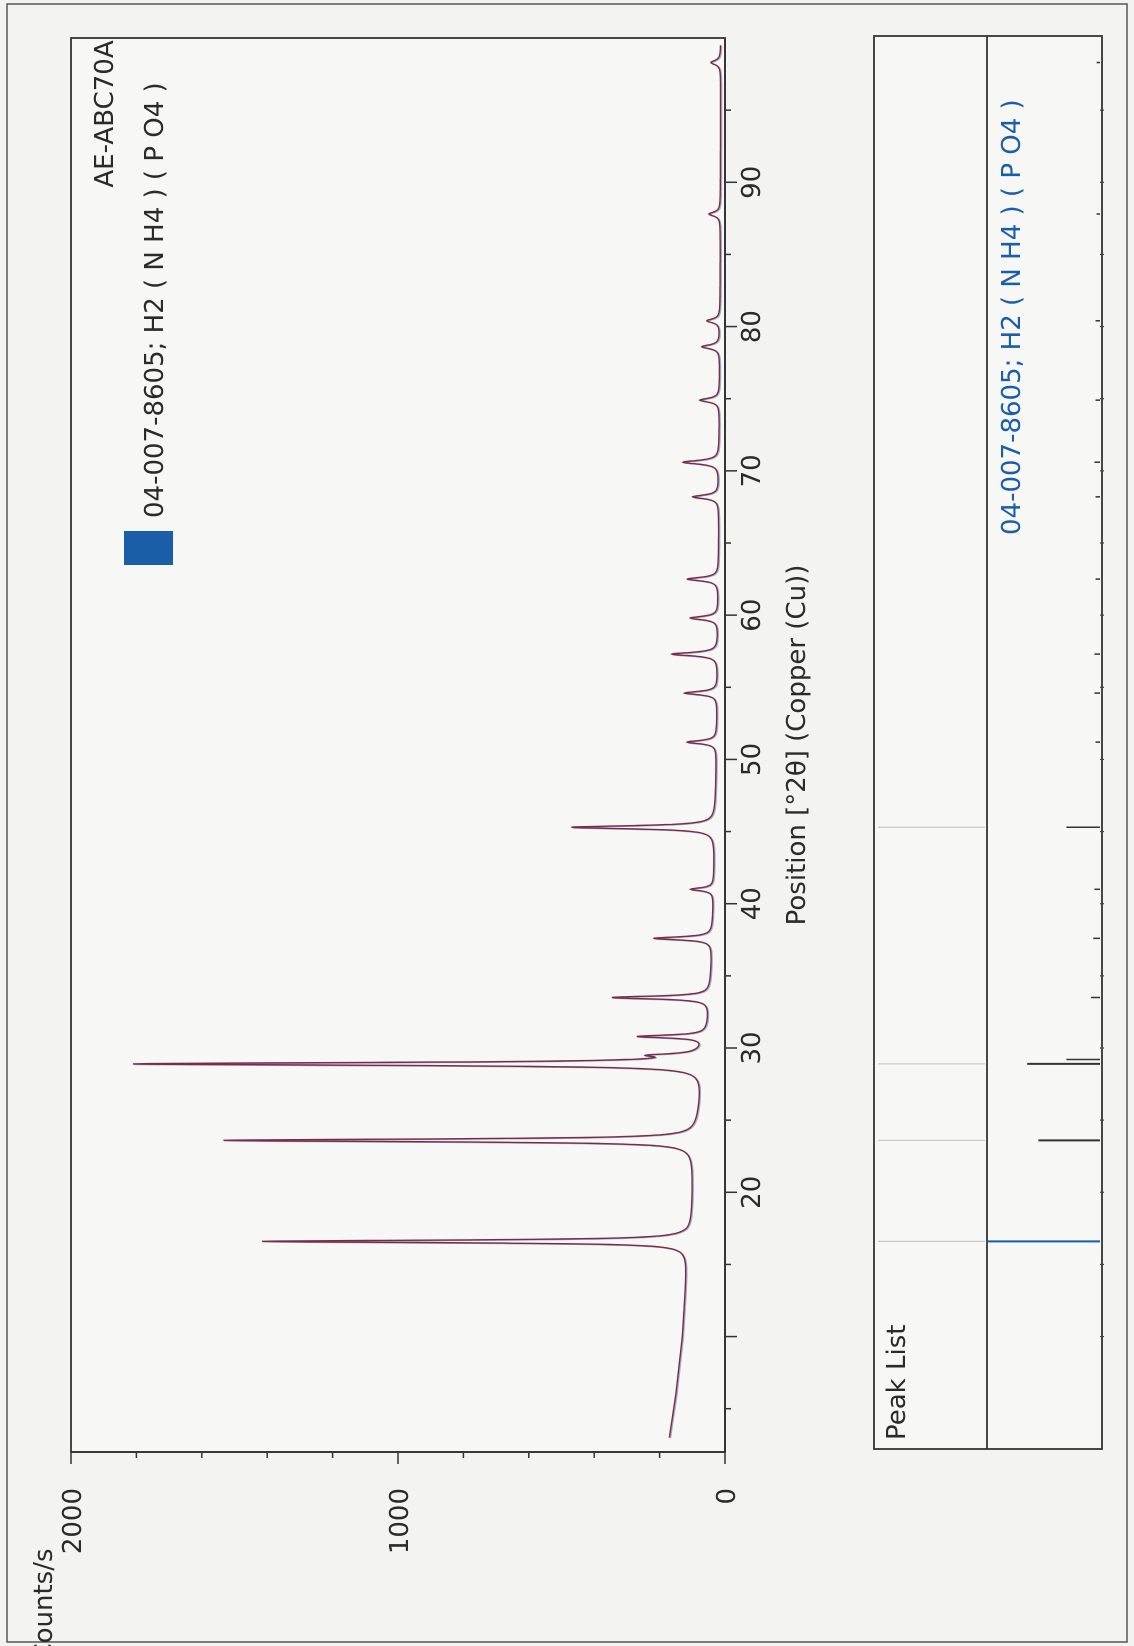 This screenshot has width=1134, height=1646. Describe the element at coordinates (73, 1521) in the screenshot. I see `y-tick-label: 2000` at that location.